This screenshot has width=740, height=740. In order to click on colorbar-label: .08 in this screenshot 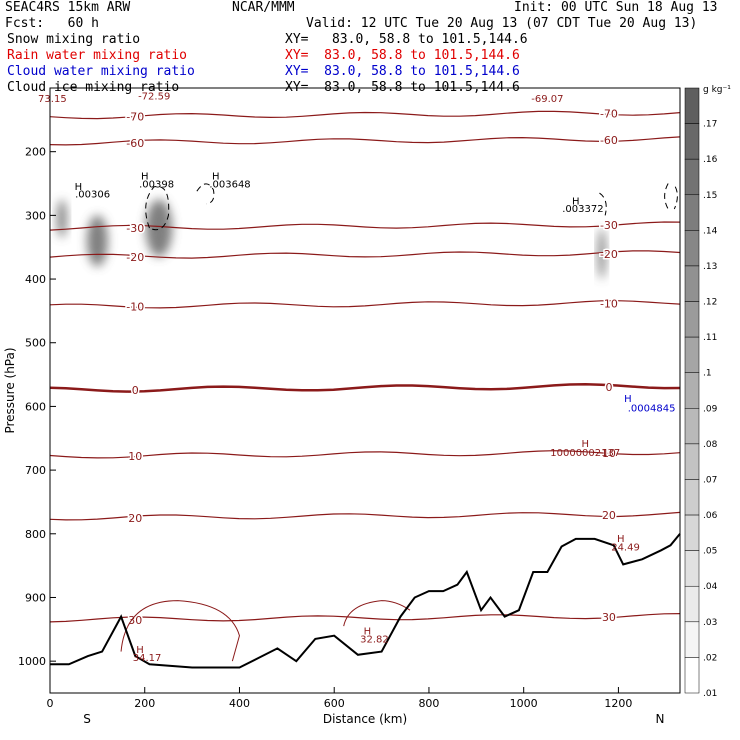, I will do `click(710, 445)`.